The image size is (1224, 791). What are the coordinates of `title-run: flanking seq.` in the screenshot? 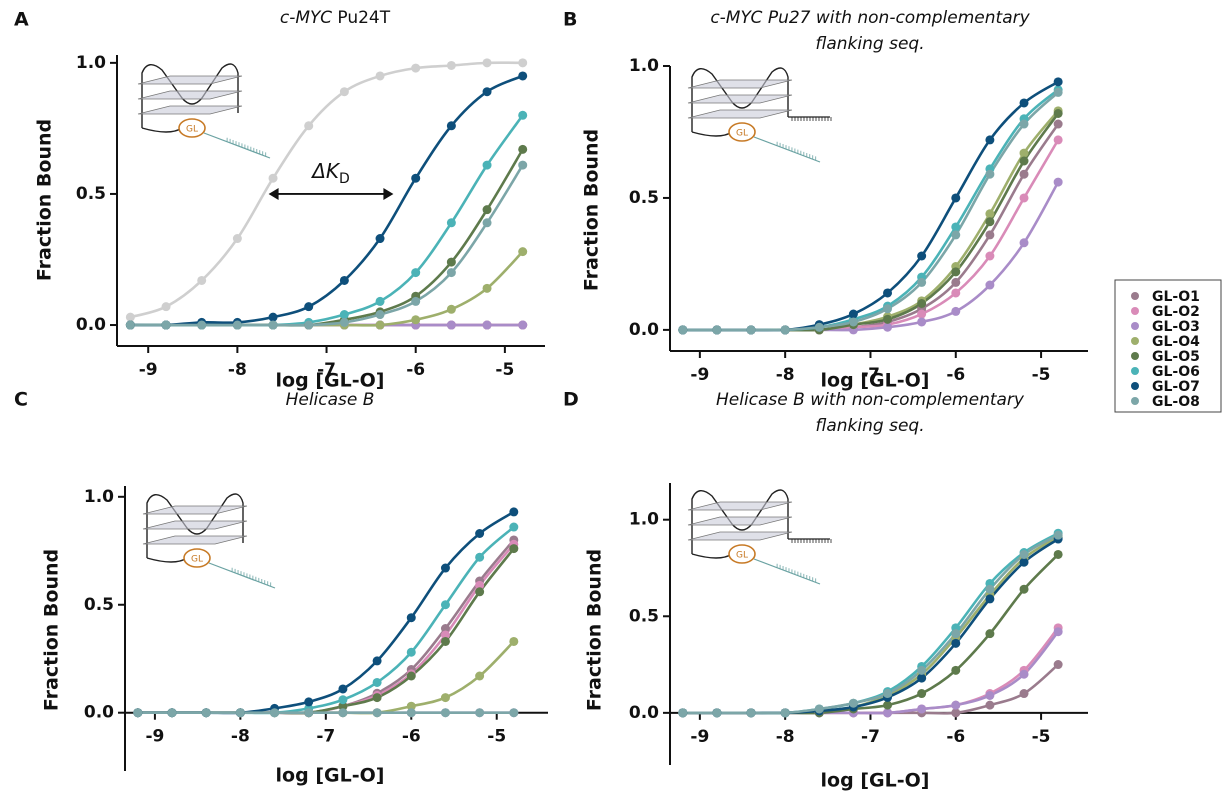 It's located at (869, 426).